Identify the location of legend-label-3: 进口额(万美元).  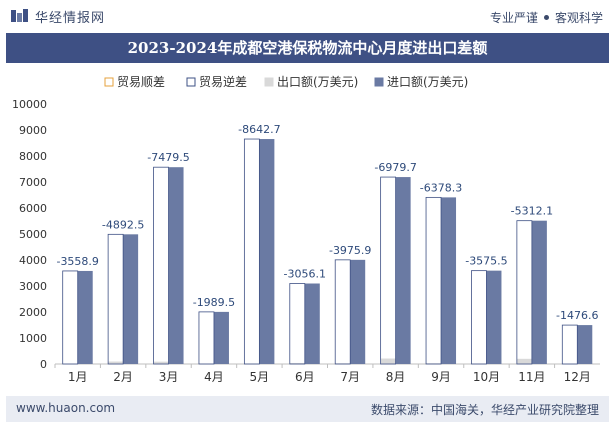
(427, 82).